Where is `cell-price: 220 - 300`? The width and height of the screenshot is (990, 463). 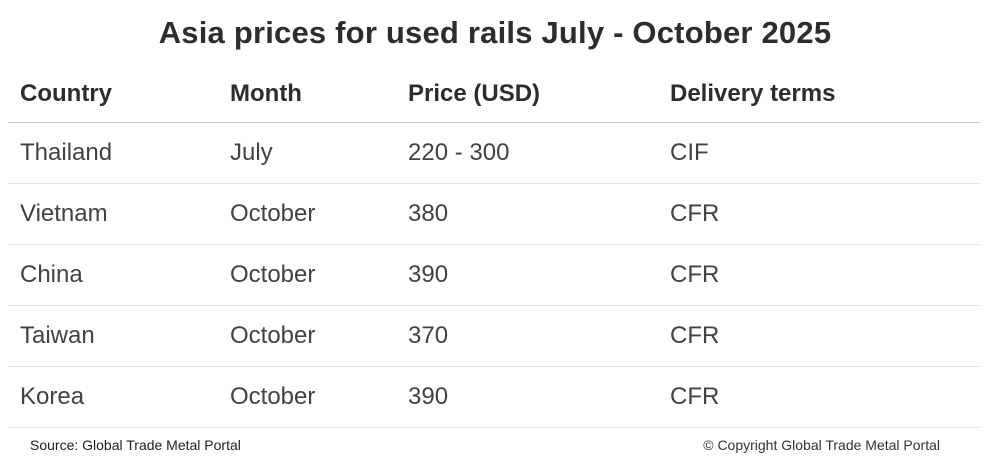
cell-price: 220 - 300 is located at coordinates (459, 152).